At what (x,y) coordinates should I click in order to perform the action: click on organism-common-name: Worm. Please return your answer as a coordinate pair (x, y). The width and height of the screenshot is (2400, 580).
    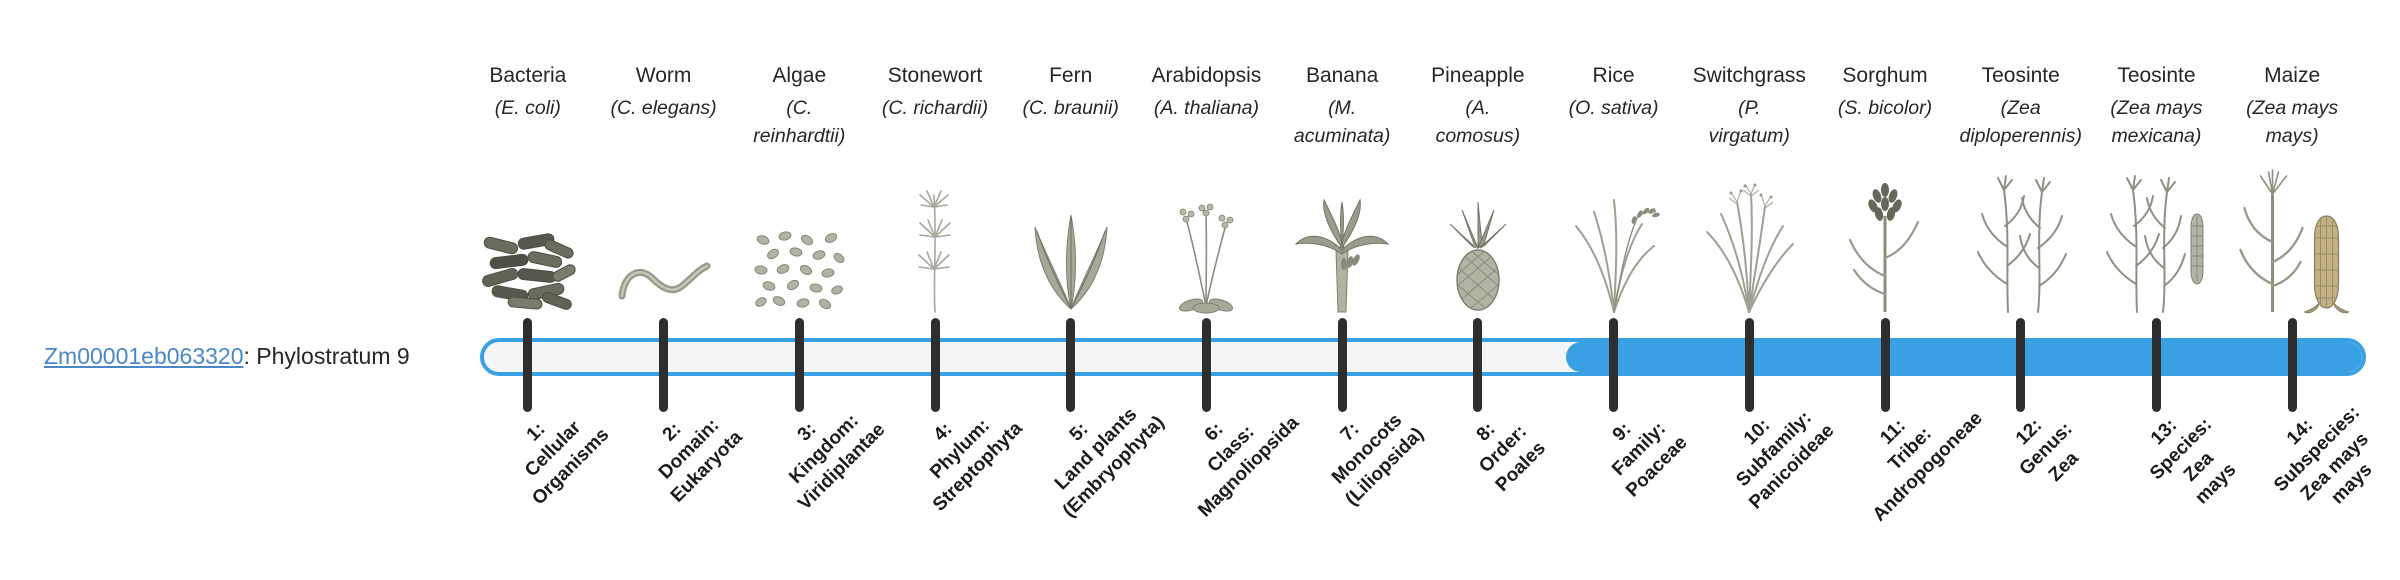
    Looking at the image, I should click on (663, 75).